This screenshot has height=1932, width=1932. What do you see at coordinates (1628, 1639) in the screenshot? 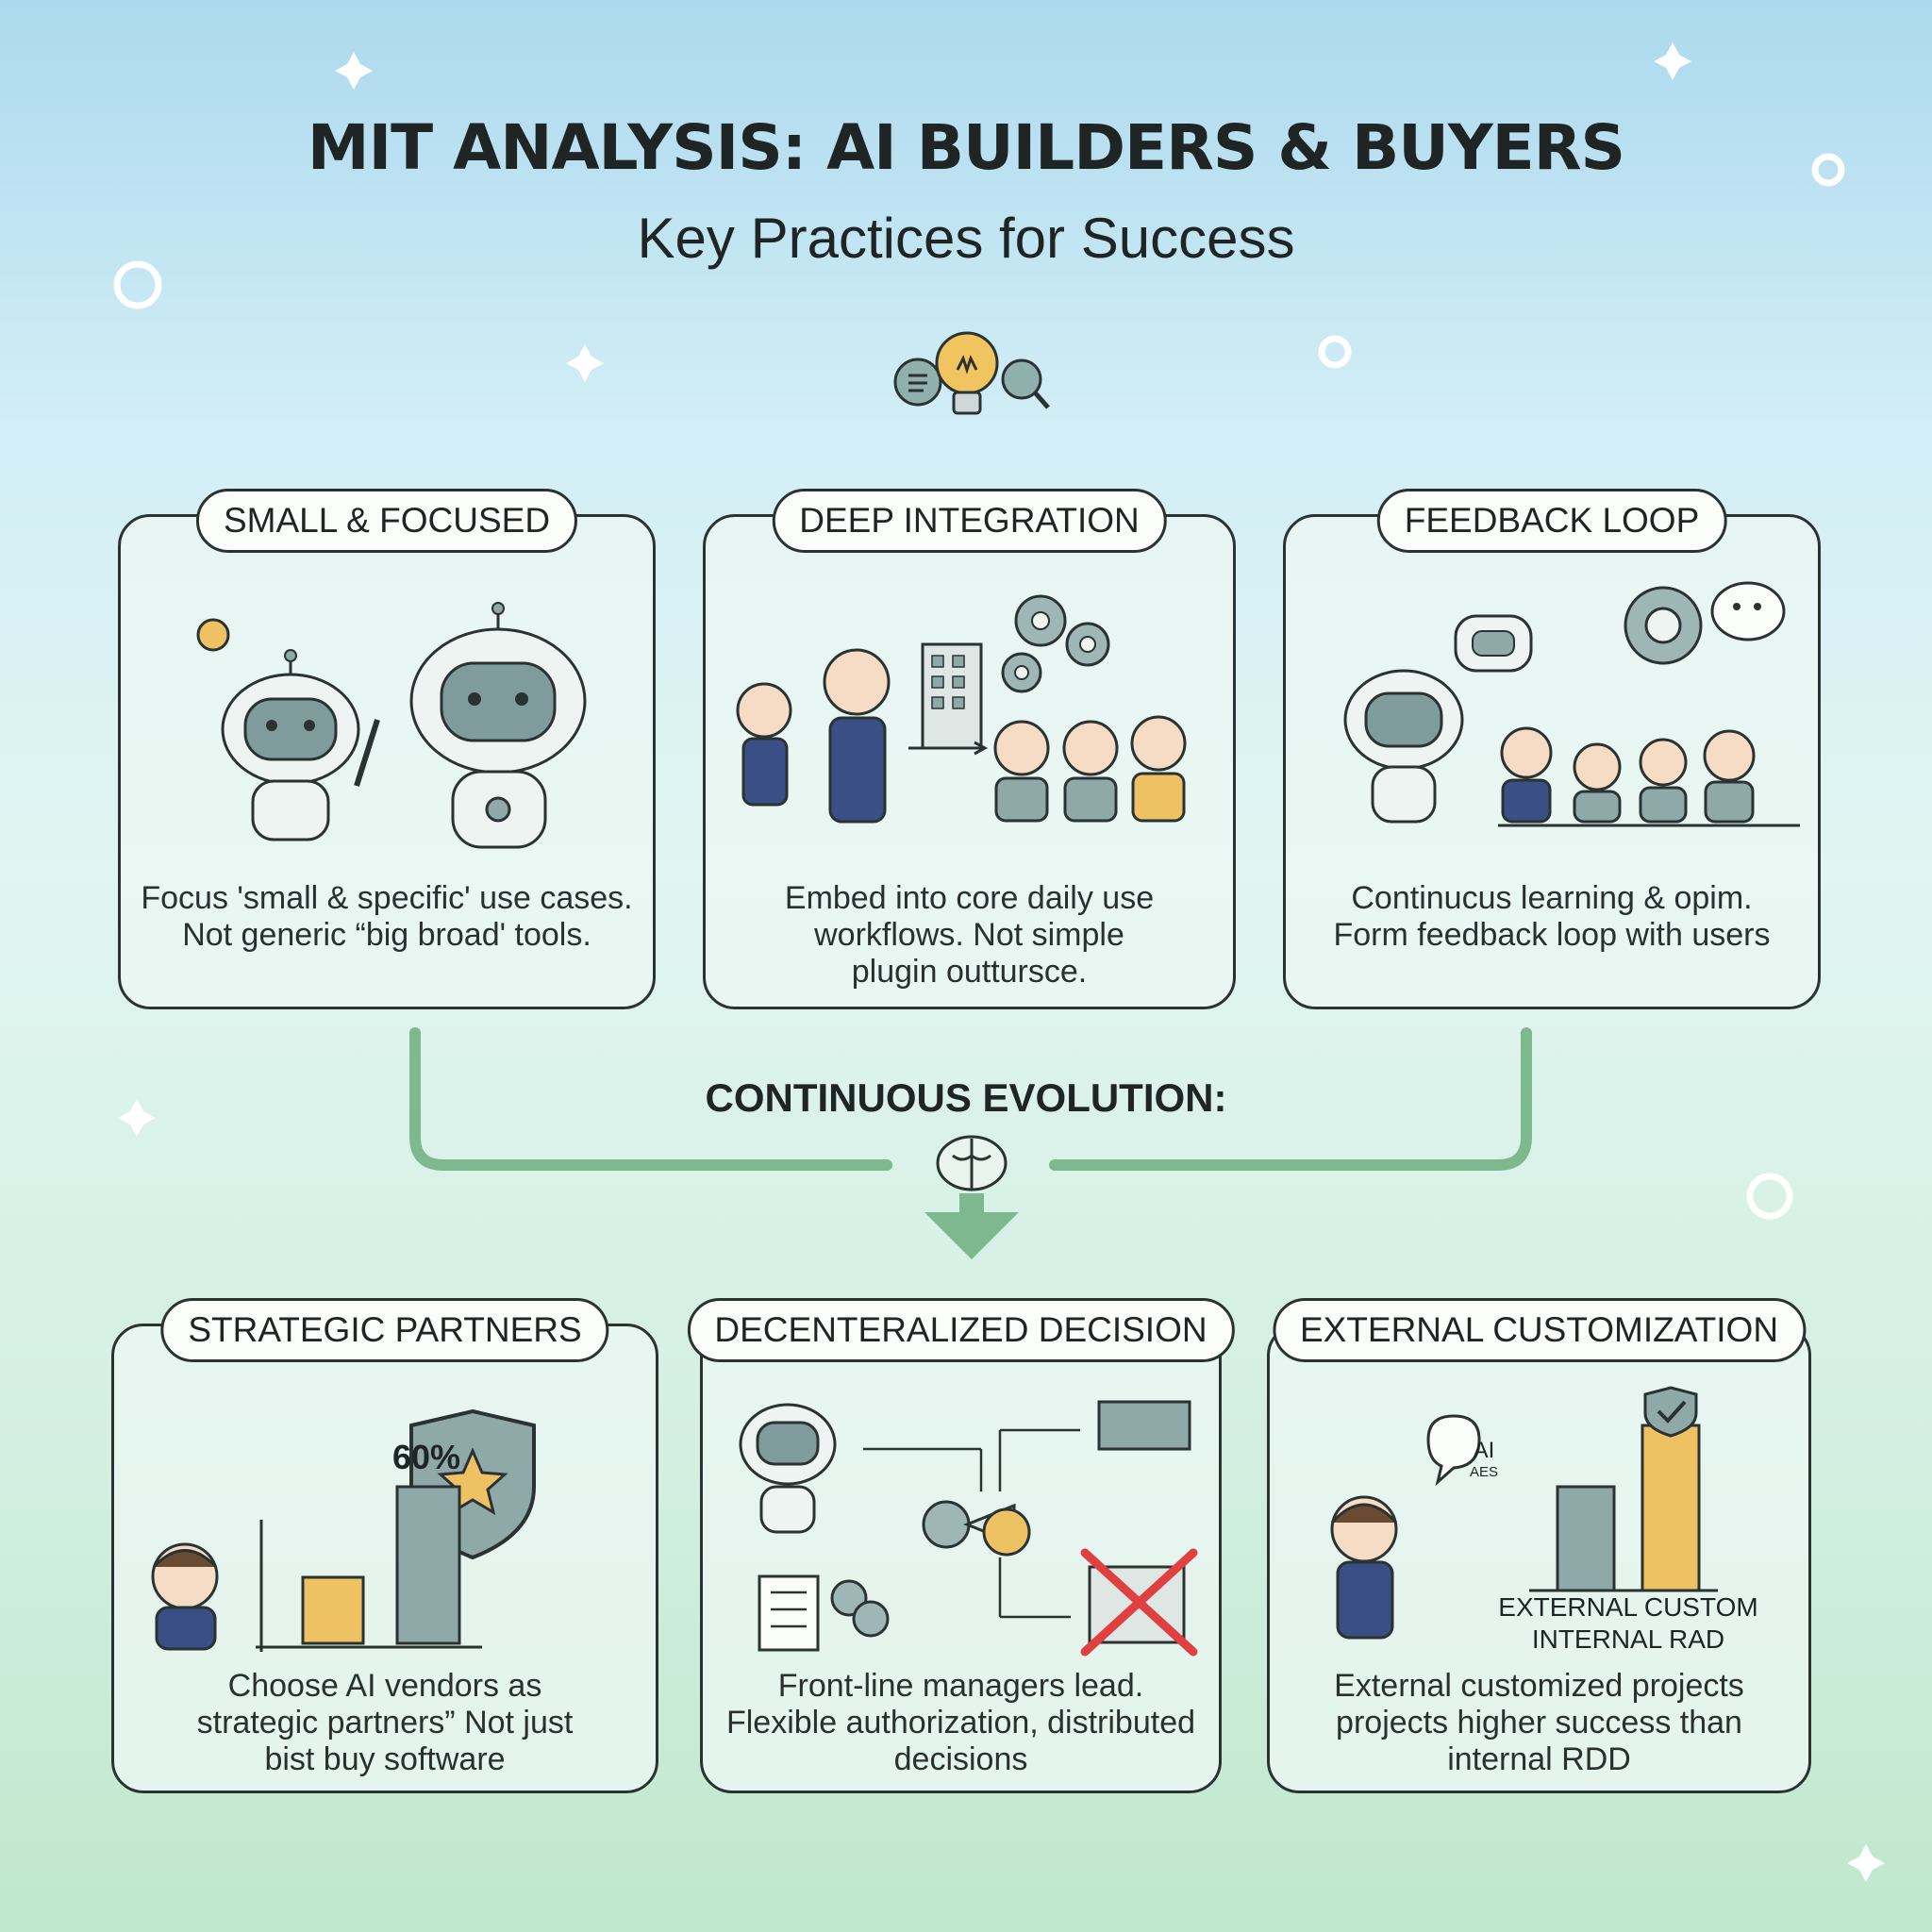
I see `chart-axis-label: INTERNAL RAD` at bounding box center [1628, 1639].